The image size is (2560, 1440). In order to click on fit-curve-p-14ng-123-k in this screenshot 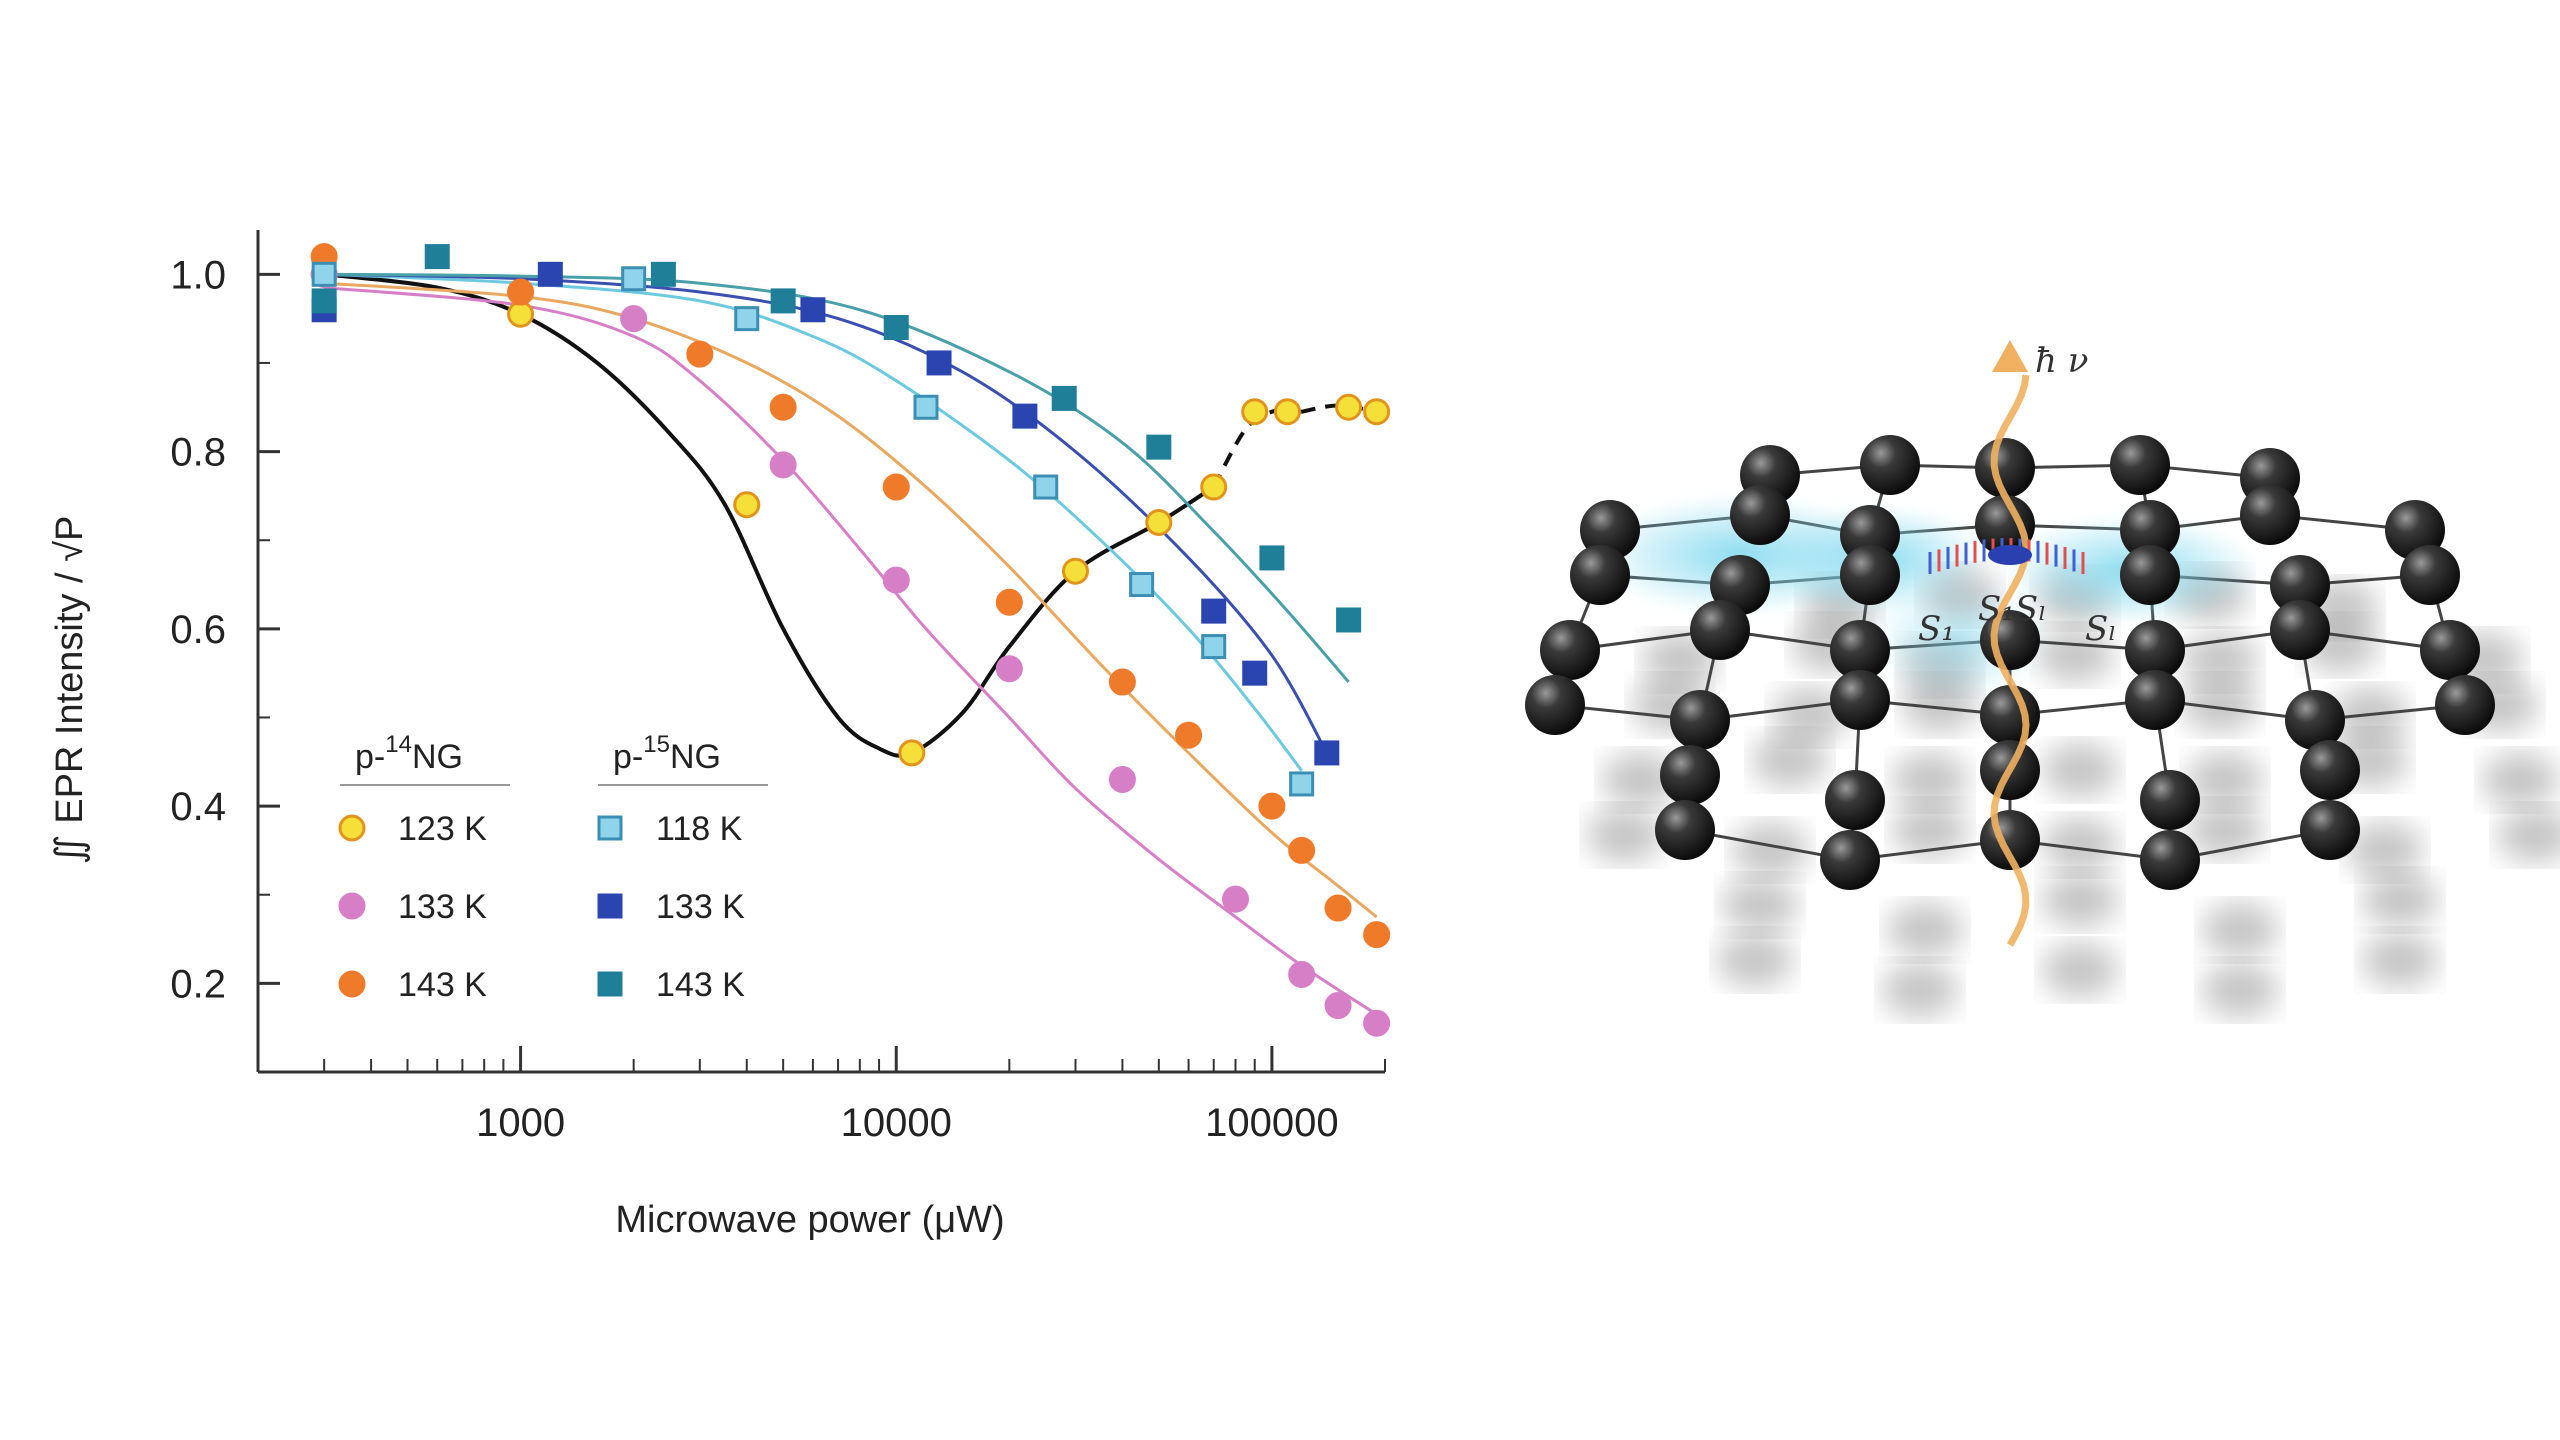, I will do `click(769, 515)`.